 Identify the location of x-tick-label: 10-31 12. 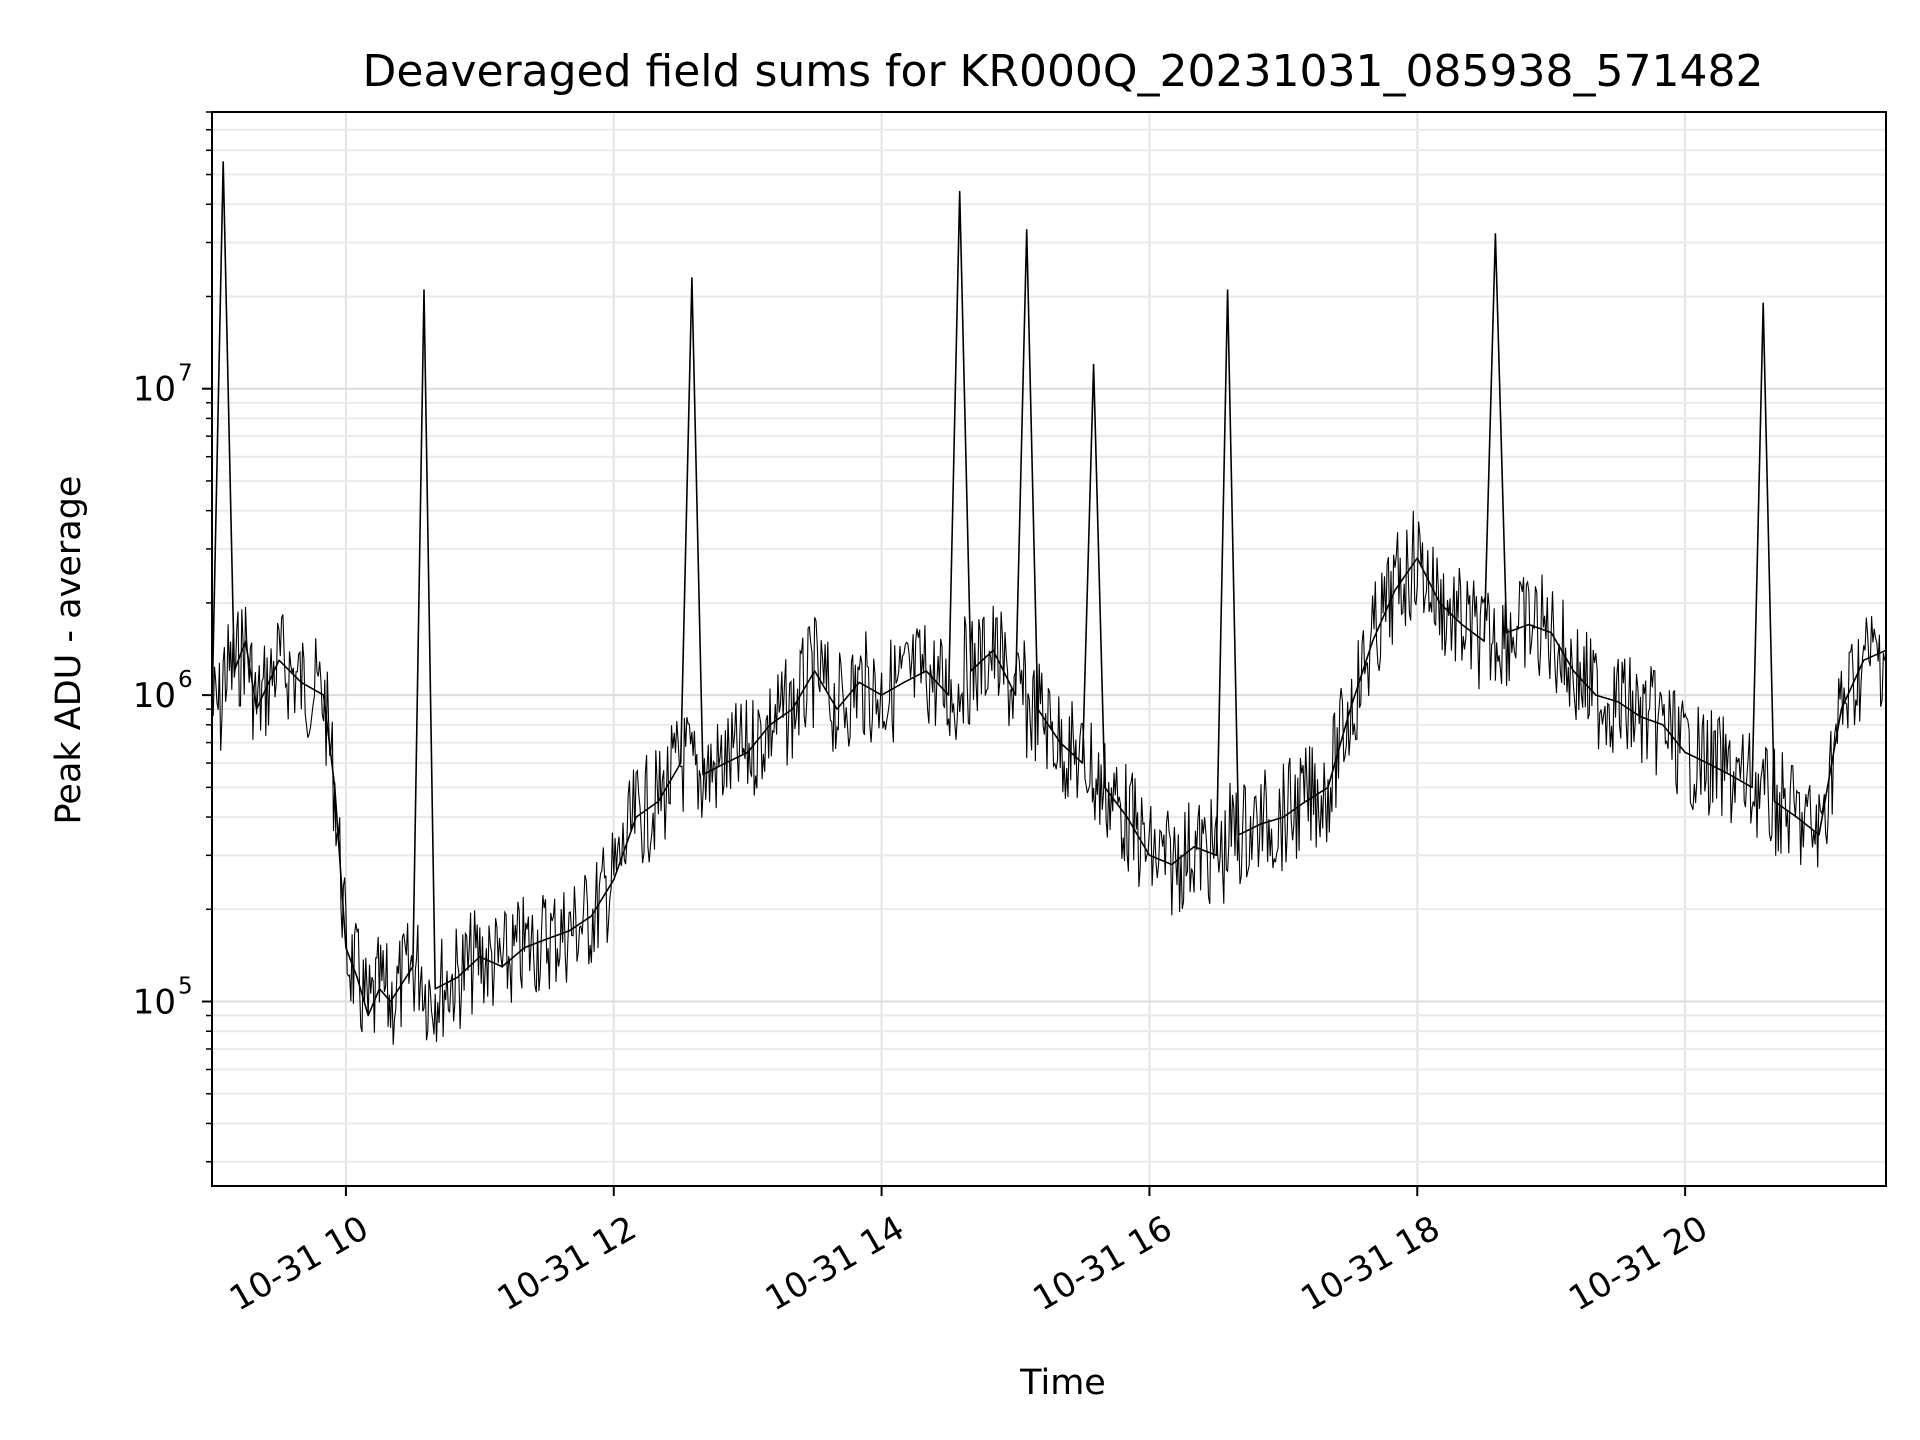
(567, 1263).